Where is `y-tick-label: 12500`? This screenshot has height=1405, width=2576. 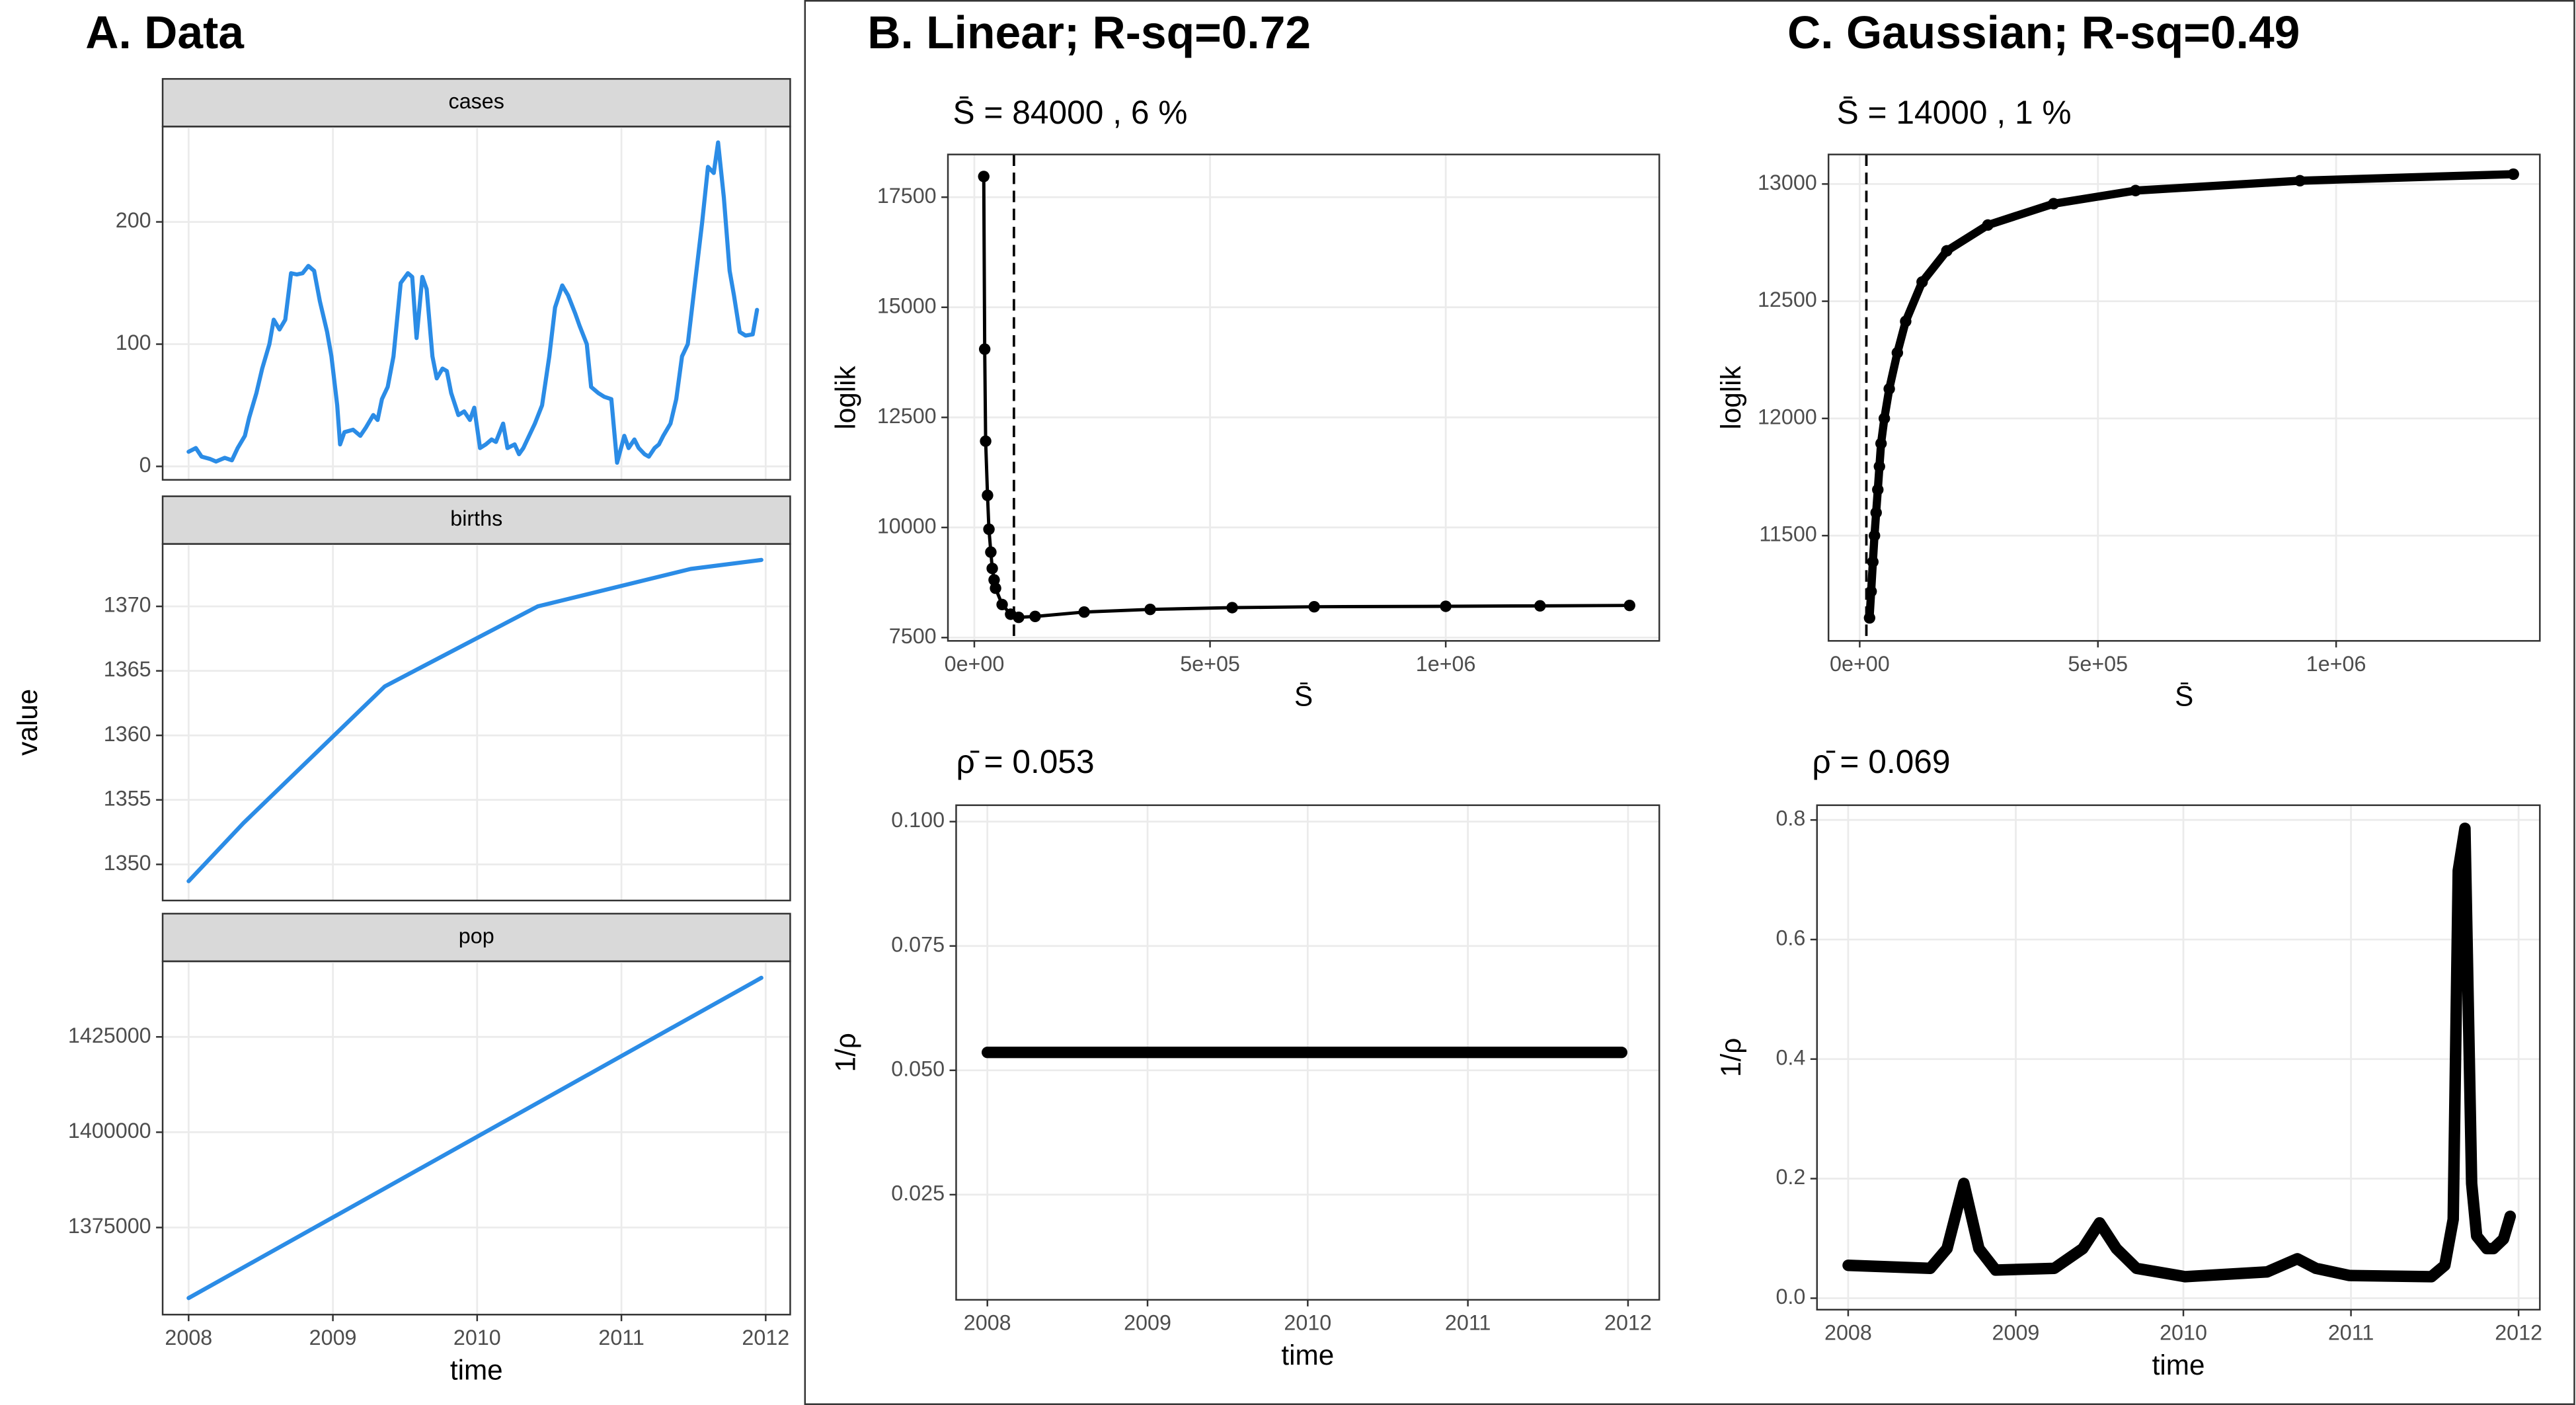
y-tick-label: 12500 is located at coordinates (1787, 299).